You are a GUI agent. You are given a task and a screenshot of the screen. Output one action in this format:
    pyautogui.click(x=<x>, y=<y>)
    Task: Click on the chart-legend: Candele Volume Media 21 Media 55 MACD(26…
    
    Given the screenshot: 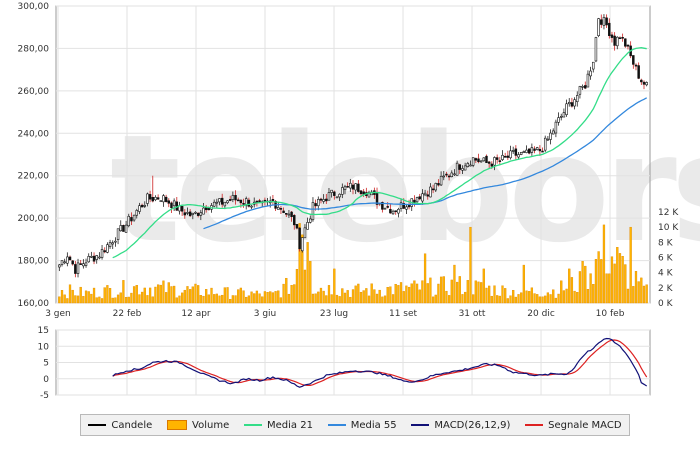 What is the action you would take?
    pyautogui.click(x=355, y=425)
    